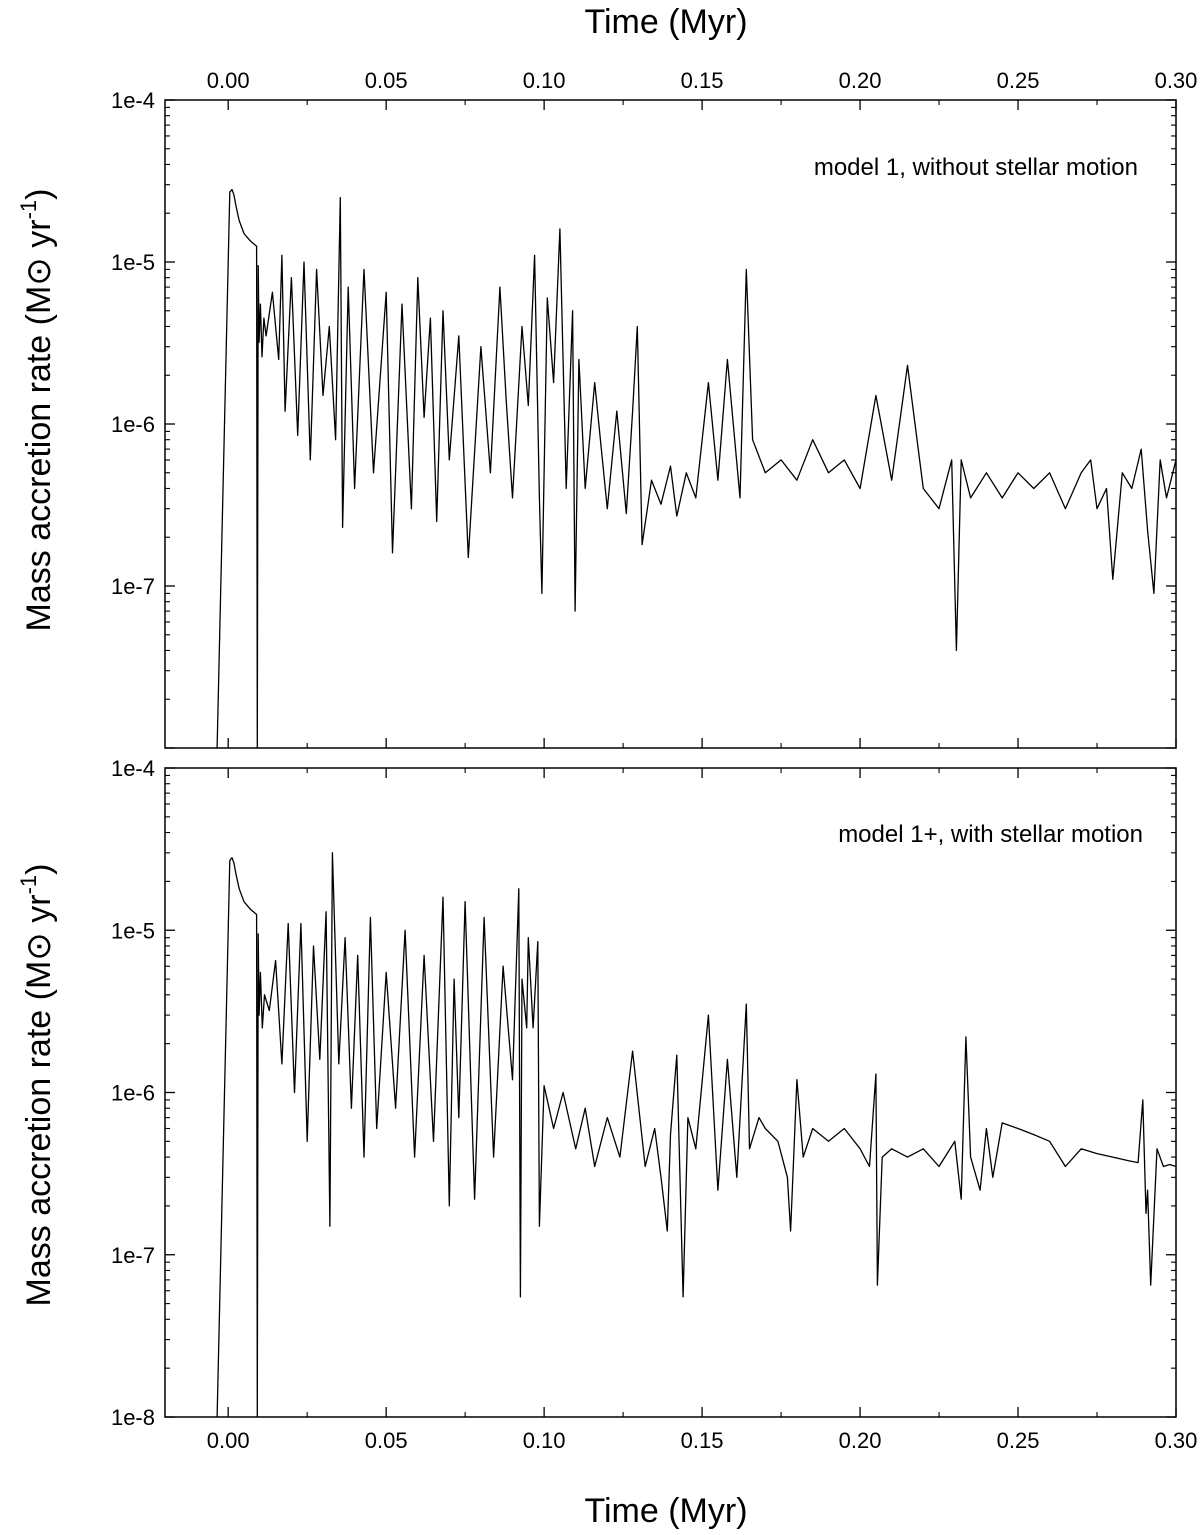 The image size is (1200, 1535). I want to click on bottom-panel-y-axis-title: Mass accretion rate (M⊙ yr-1), so click(37, 1085).